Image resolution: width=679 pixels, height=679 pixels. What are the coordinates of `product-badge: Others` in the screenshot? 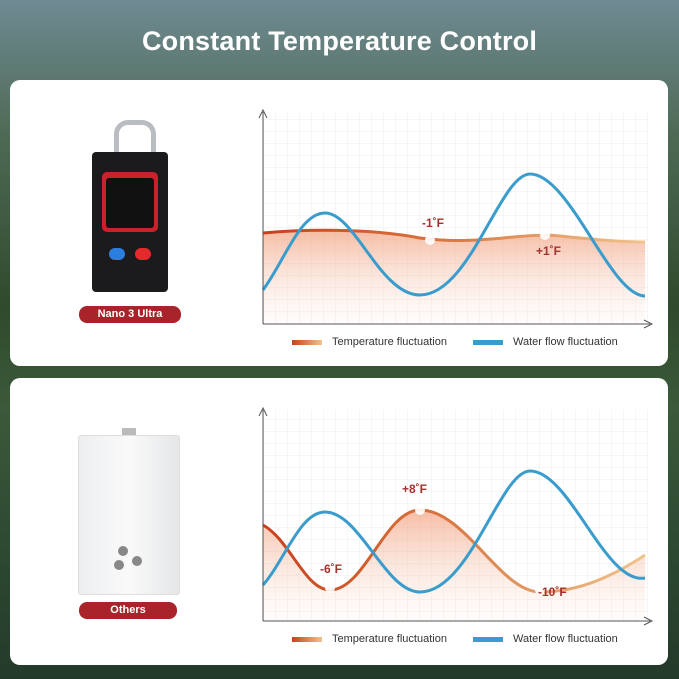 It's located at (128, 610).